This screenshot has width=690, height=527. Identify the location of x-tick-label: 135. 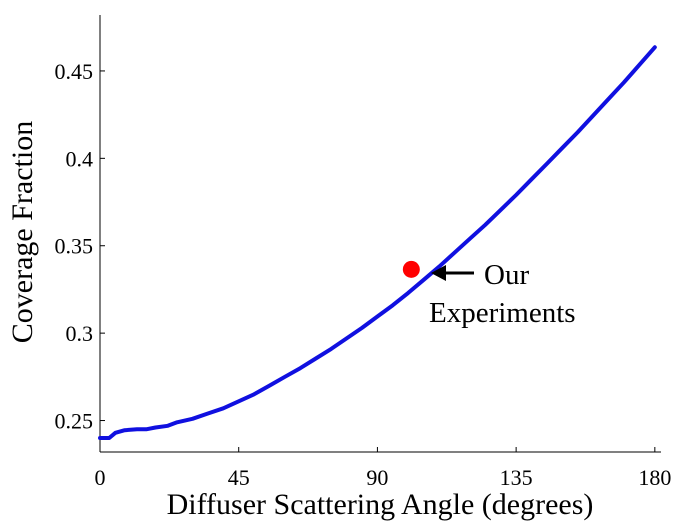
(516, 477).